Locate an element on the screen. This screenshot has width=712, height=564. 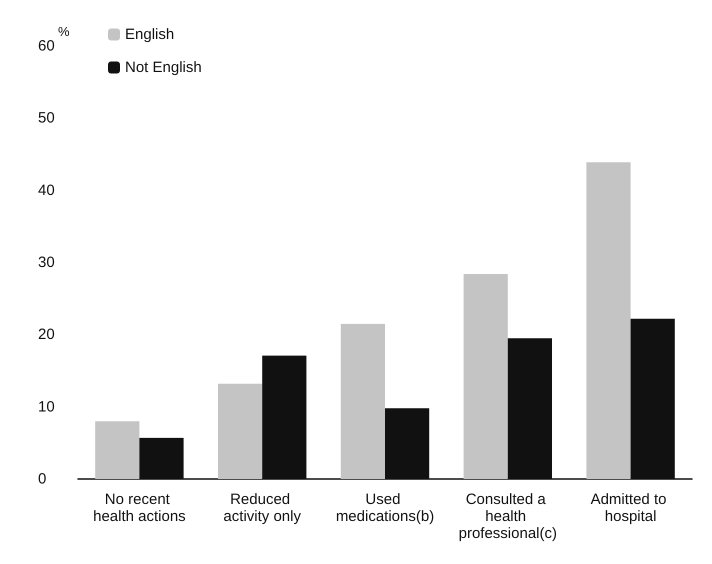
x-tick-label: Used medications(b) is located at coordinates (385, 508).